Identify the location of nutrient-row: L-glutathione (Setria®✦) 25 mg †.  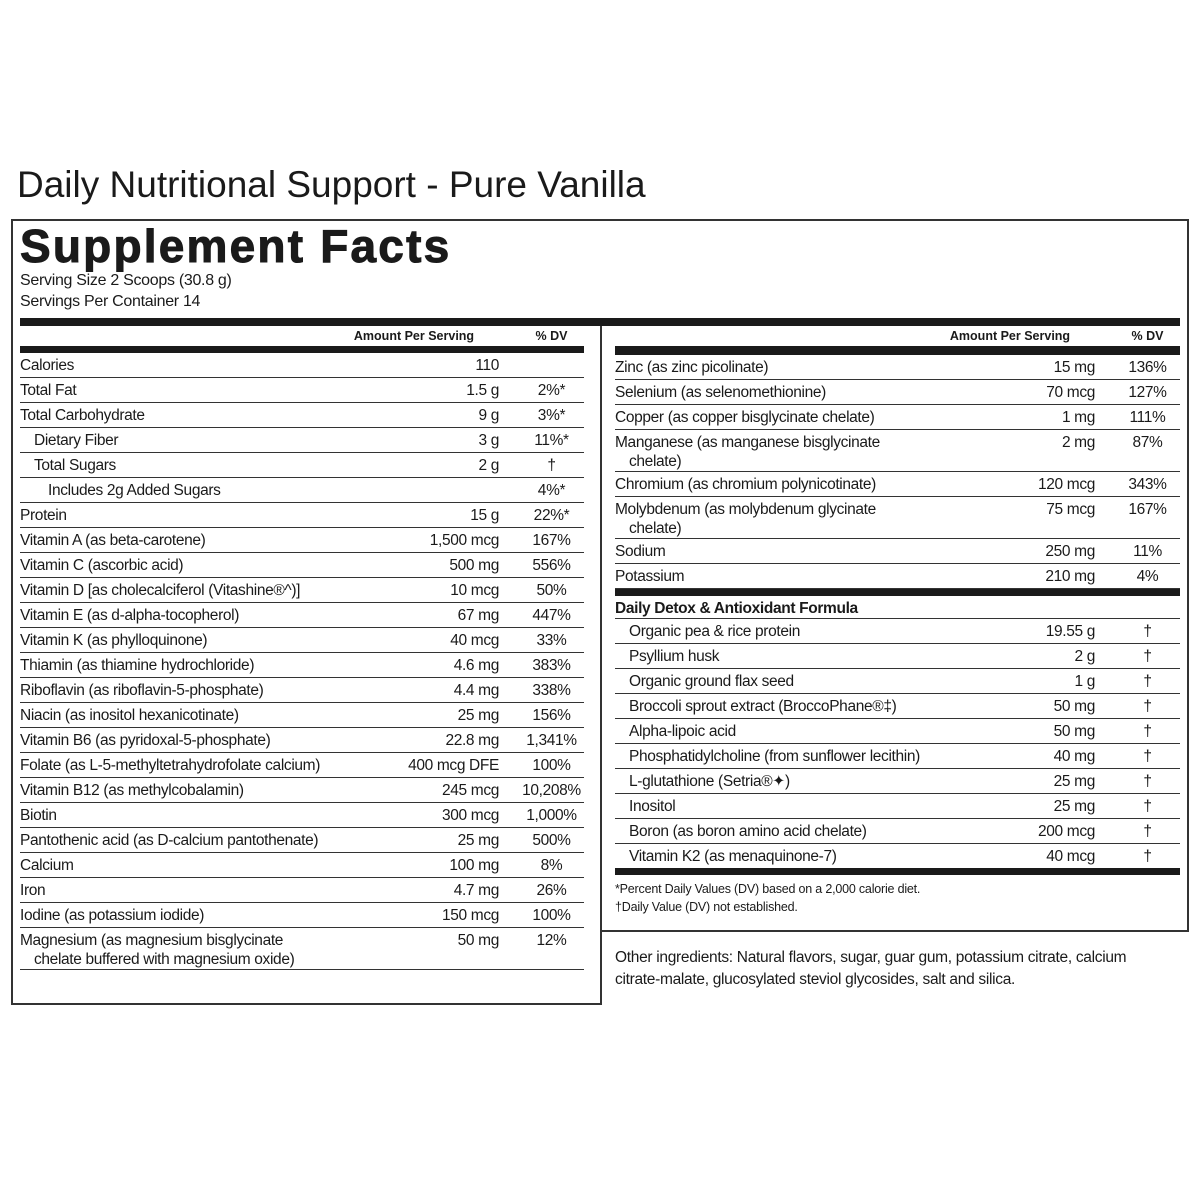
(897, 781).